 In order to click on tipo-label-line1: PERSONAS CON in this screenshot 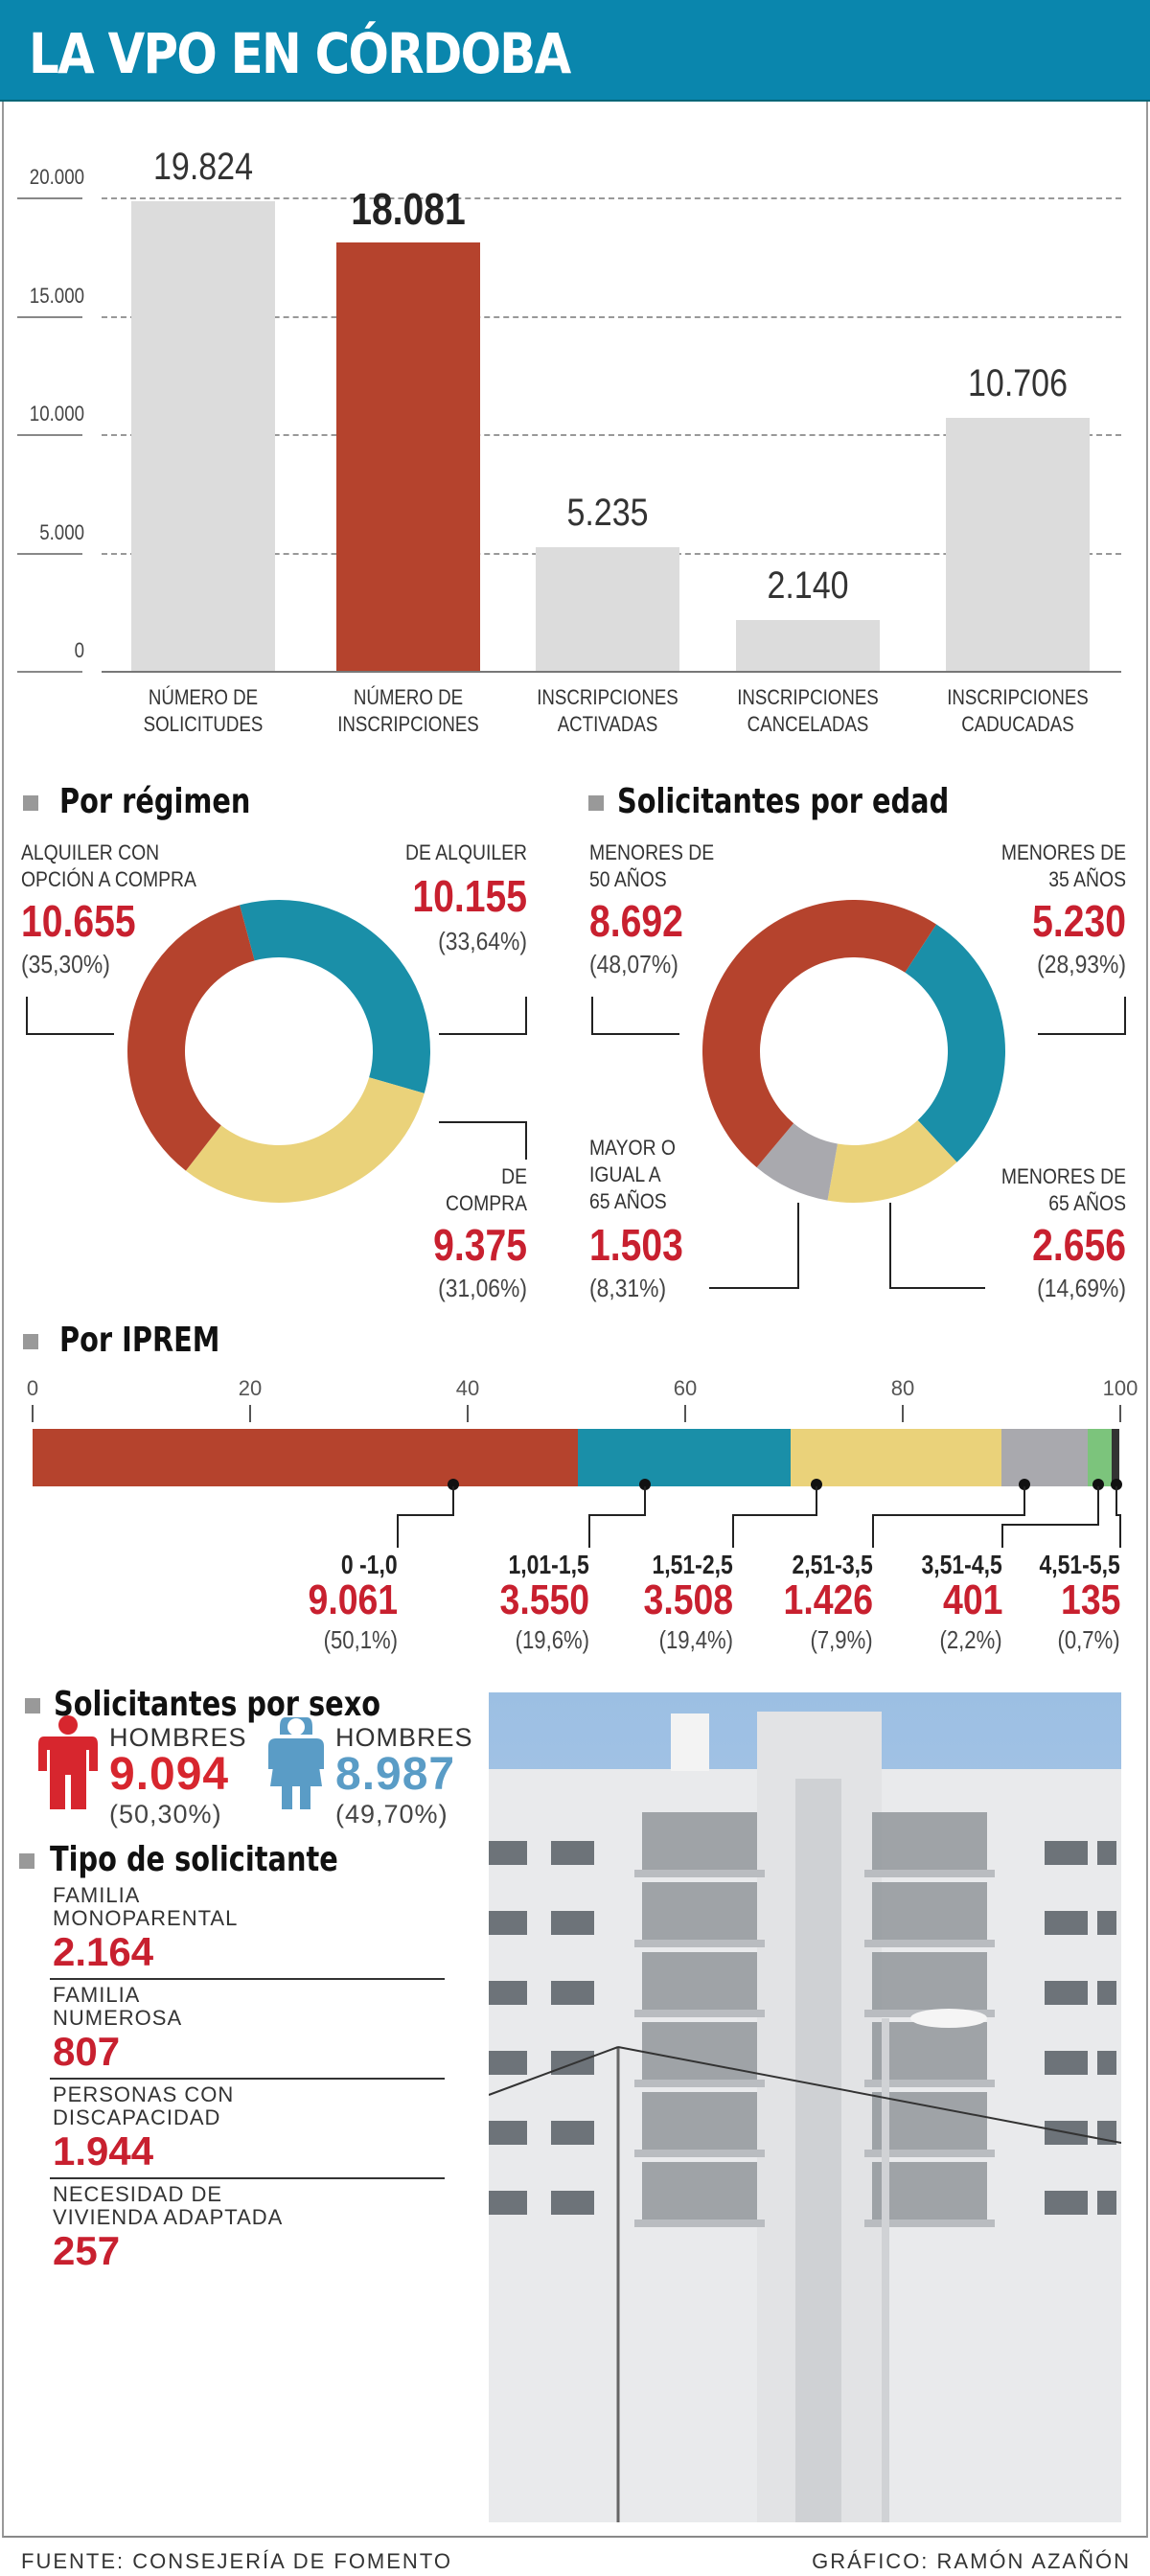, I will do `click(144, 2094)`.